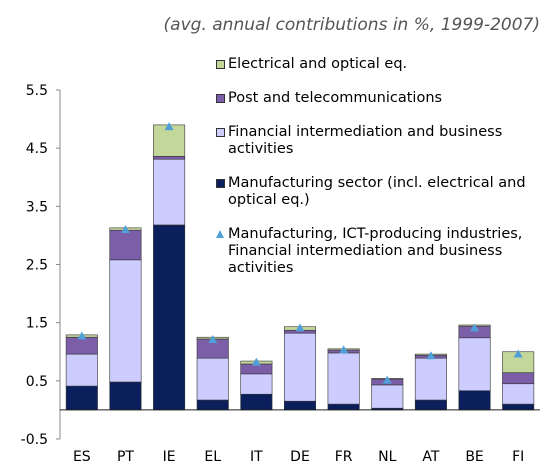 This screenshot has width=552, height=470. Describe the element at coordinates (474, 457) in the screenshot. I see `x-tick-label: BE` at that location.